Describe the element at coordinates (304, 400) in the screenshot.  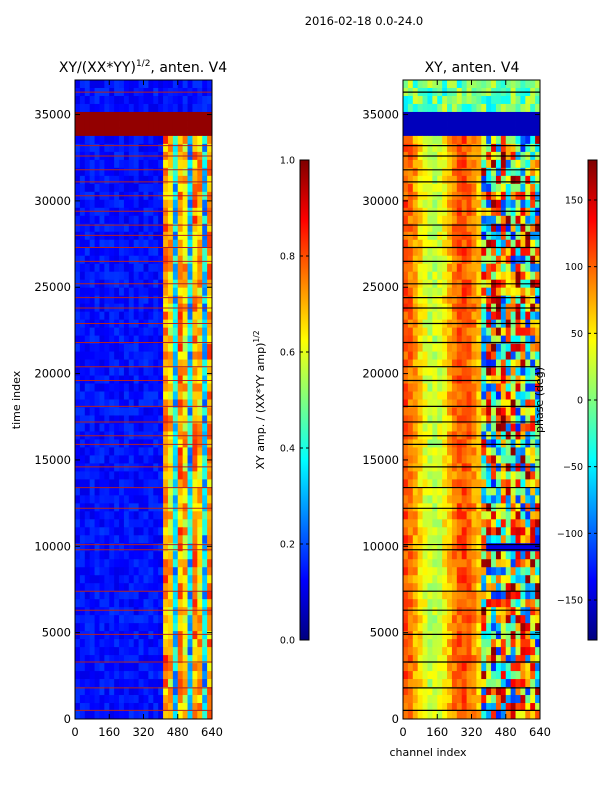
I see `amplitude-colorbar-gradient` at that location.